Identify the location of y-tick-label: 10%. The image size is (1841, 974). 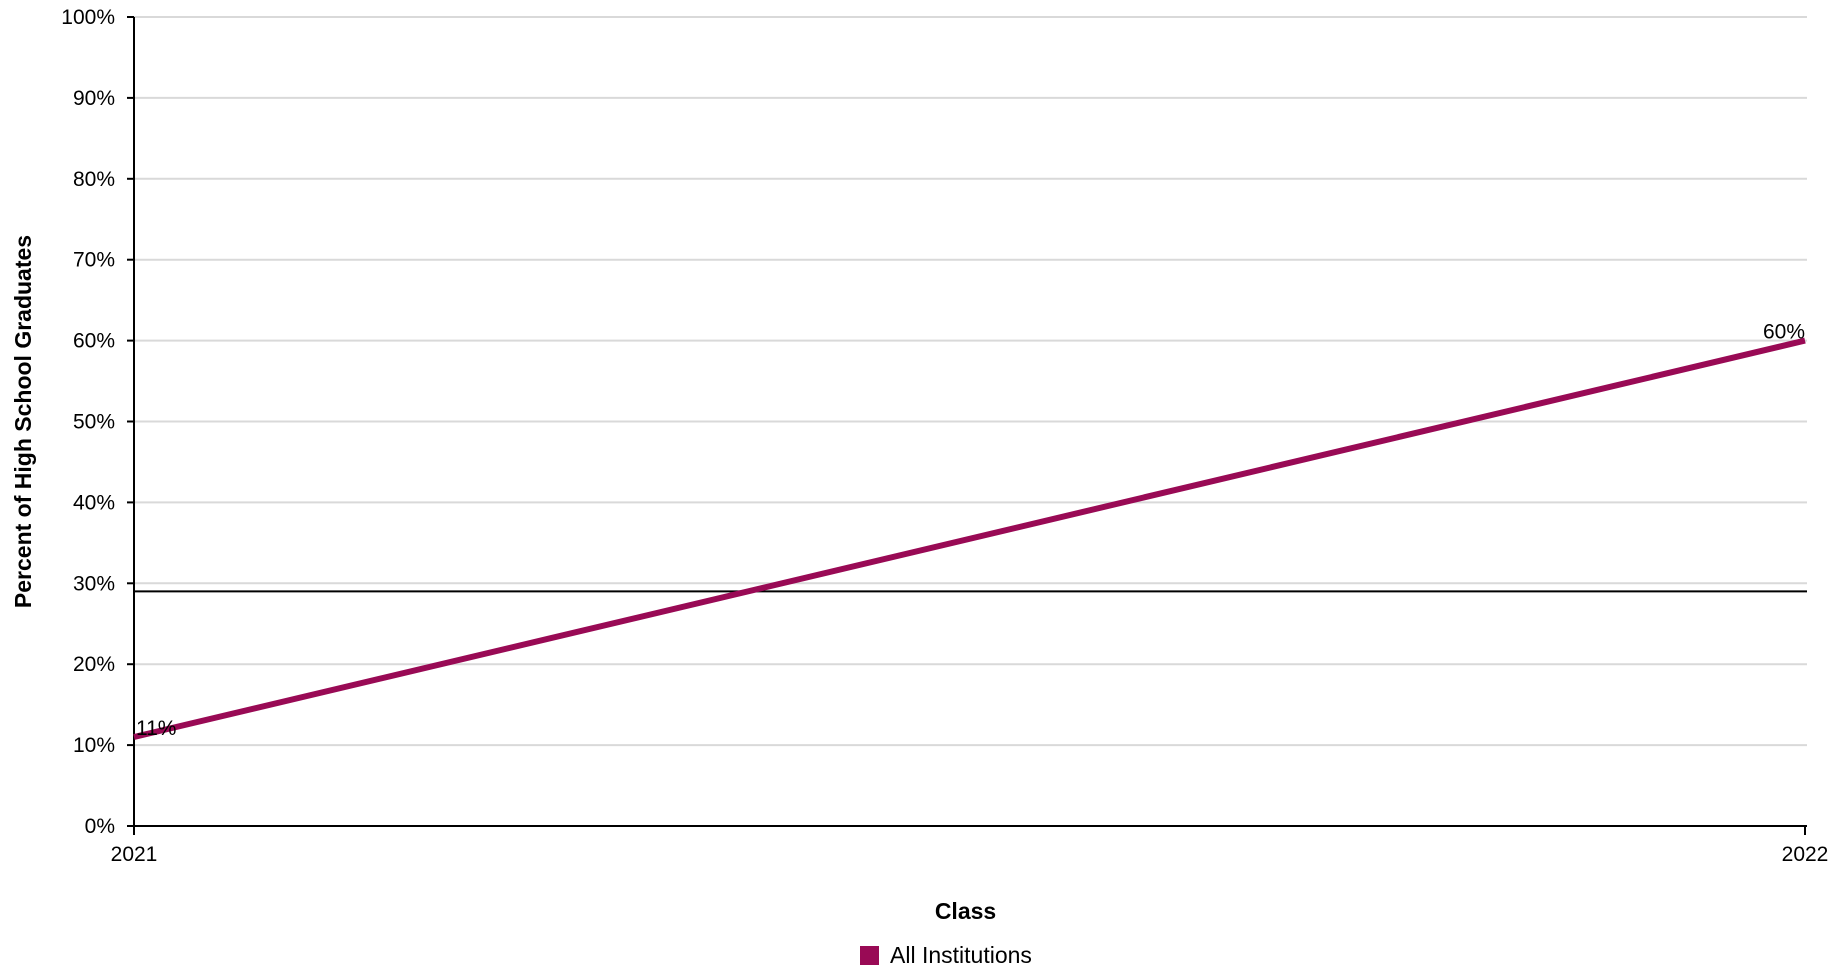
(94, 745).